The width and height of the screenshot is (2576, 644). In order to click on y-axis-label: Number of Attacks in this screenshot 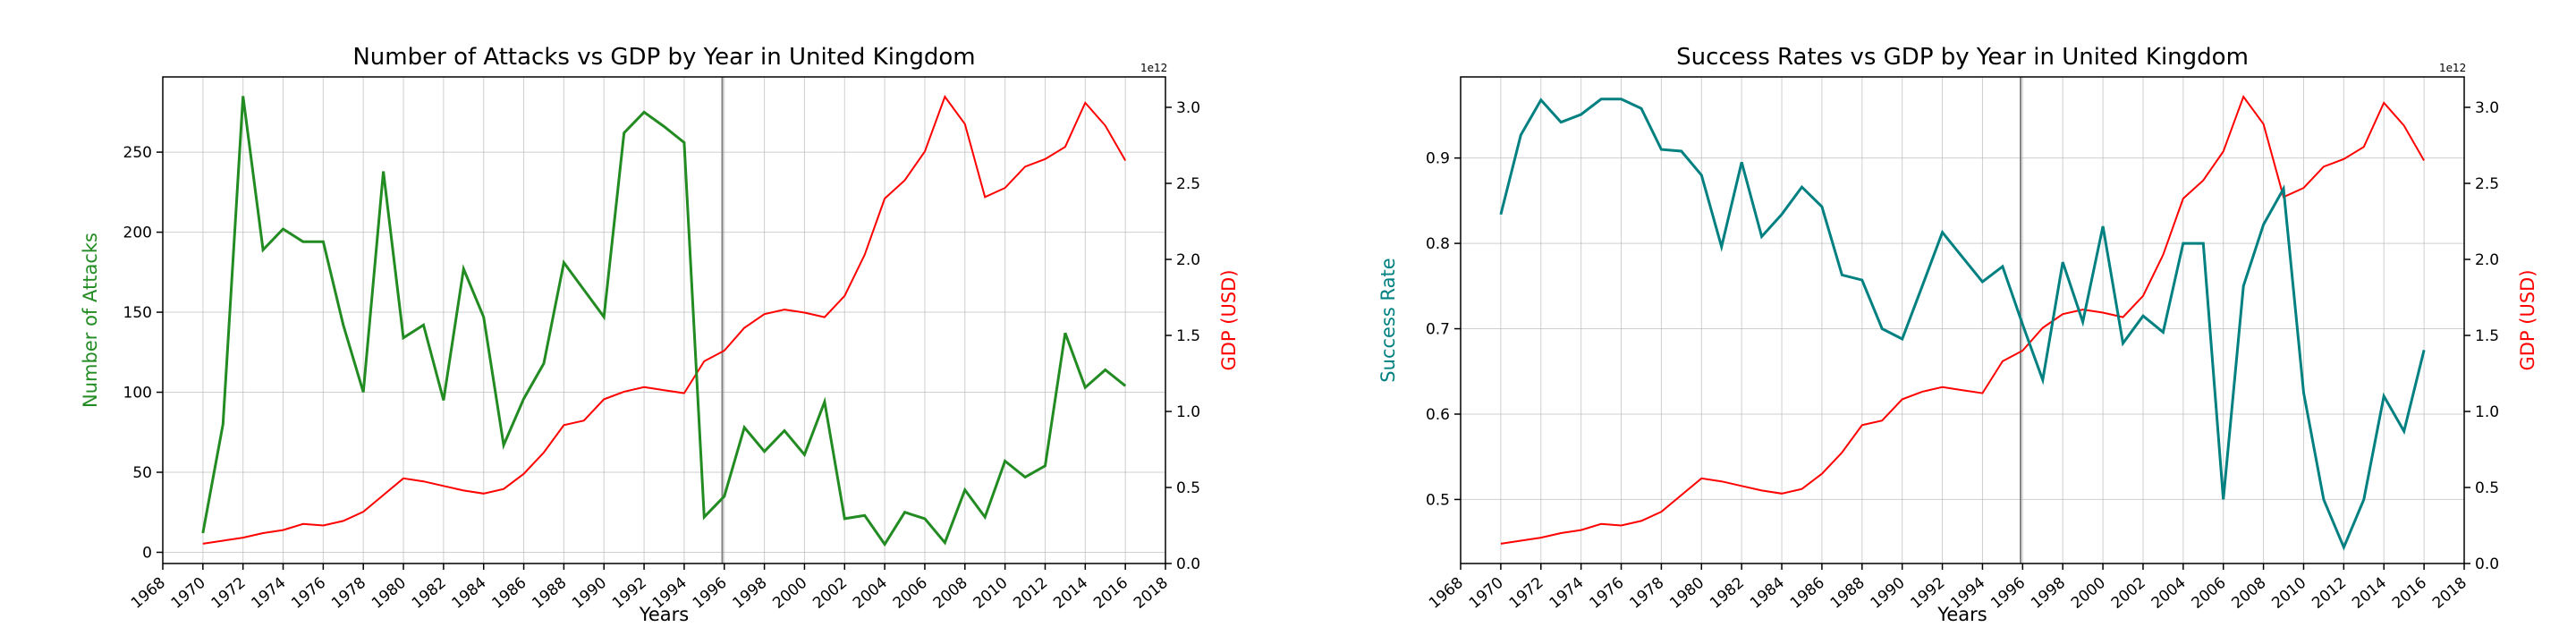, I will do `click(90, 320)`.